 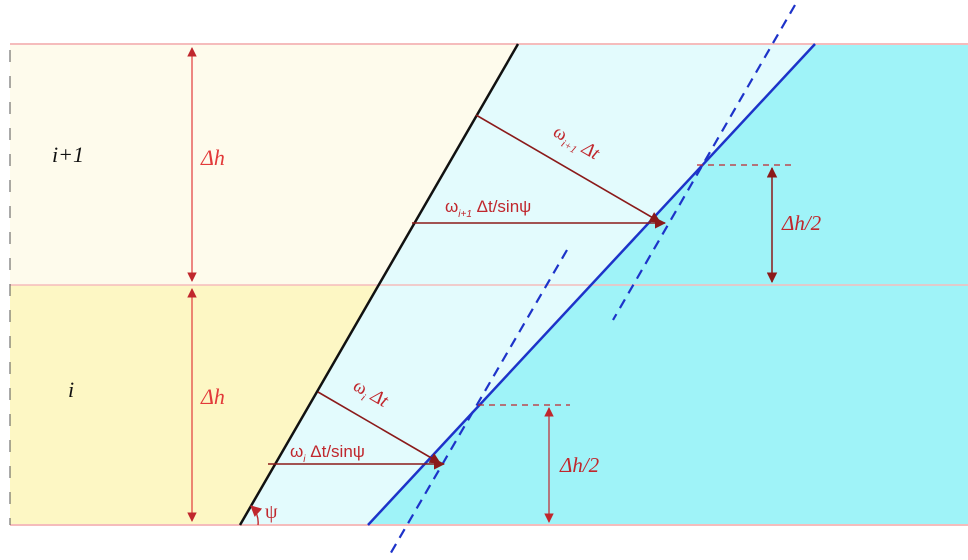 I want to click on lower-half-label: Δh/2, so click(x=579, y=465).